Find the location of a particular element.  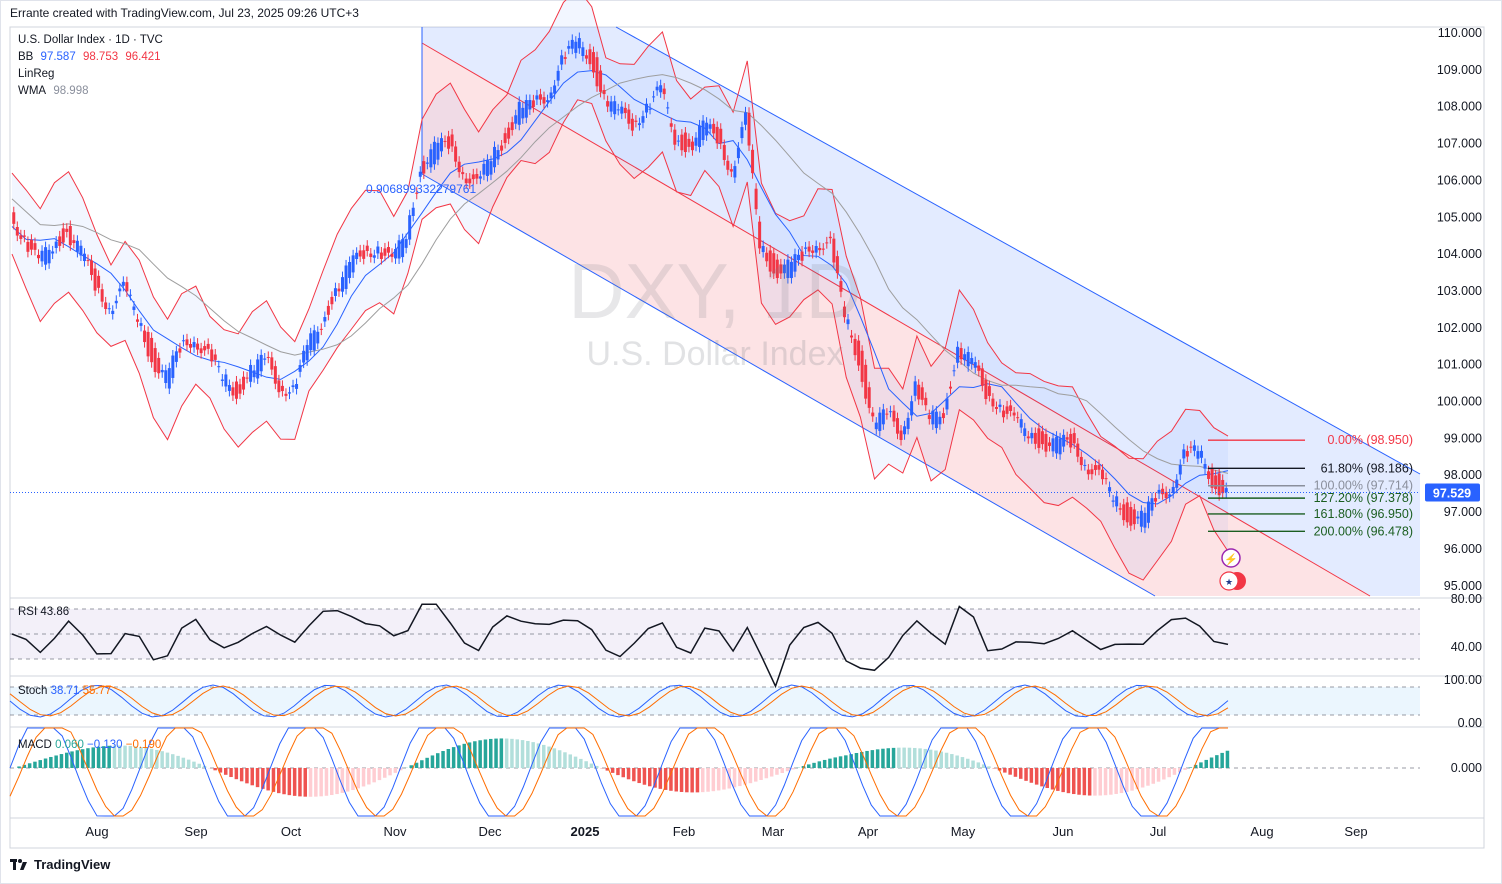

legend-linreg: LinReg is located at coordinates (36, 74).